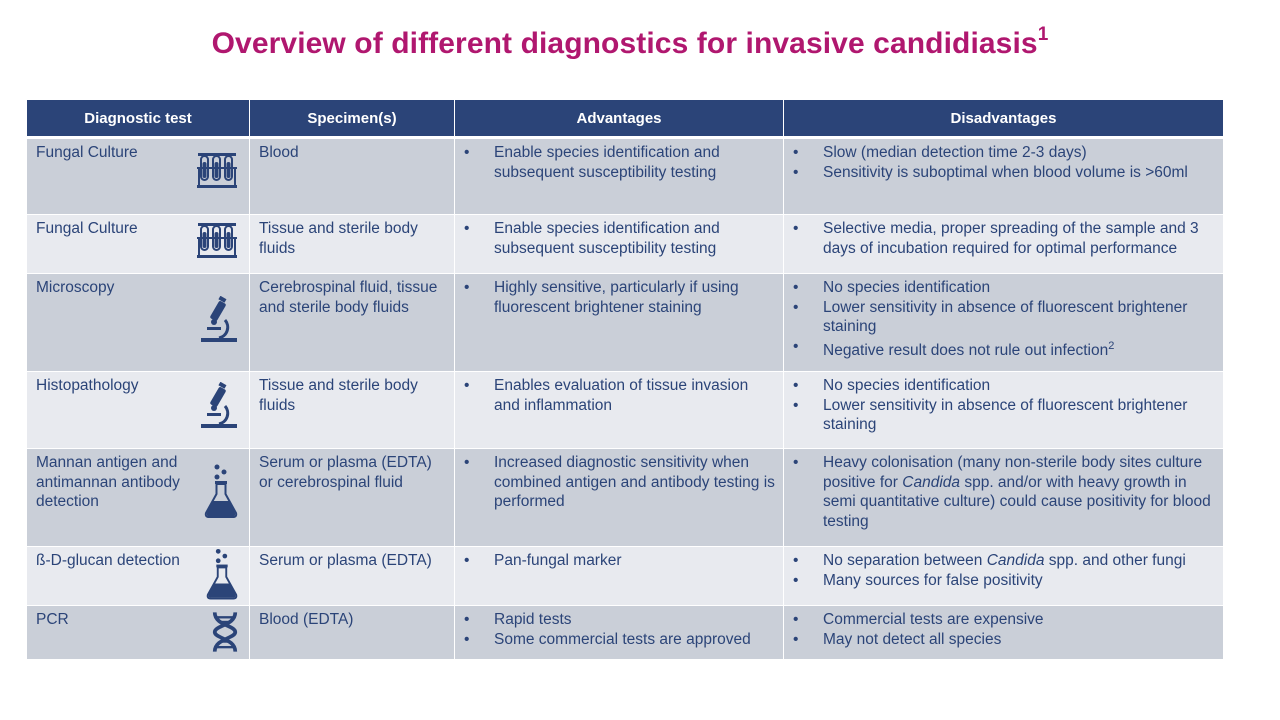 The image size is (1280, 720). Describe the element at coordinates (1115, 560) in the screenshot. I see `disadvantage-text: spp. and other fungi` at that location.